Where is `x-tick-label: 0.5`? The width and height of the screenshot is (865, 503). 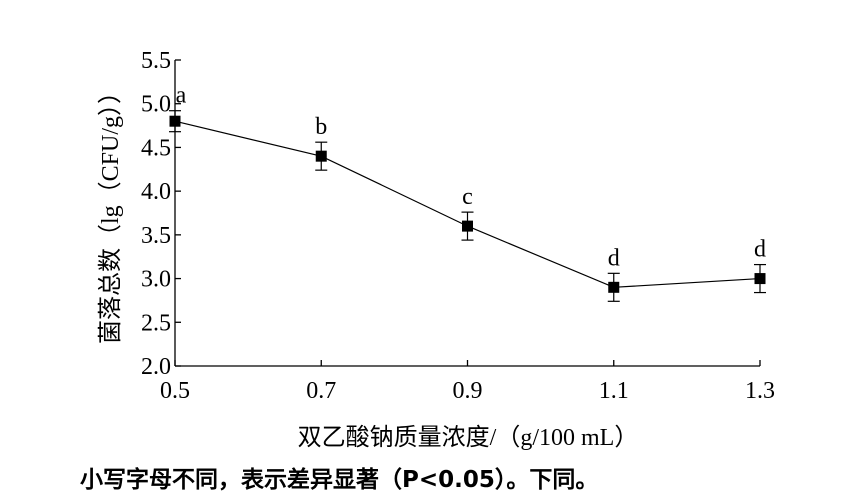
x-tick-label: 0.5 is located at coordinates (175, 391).